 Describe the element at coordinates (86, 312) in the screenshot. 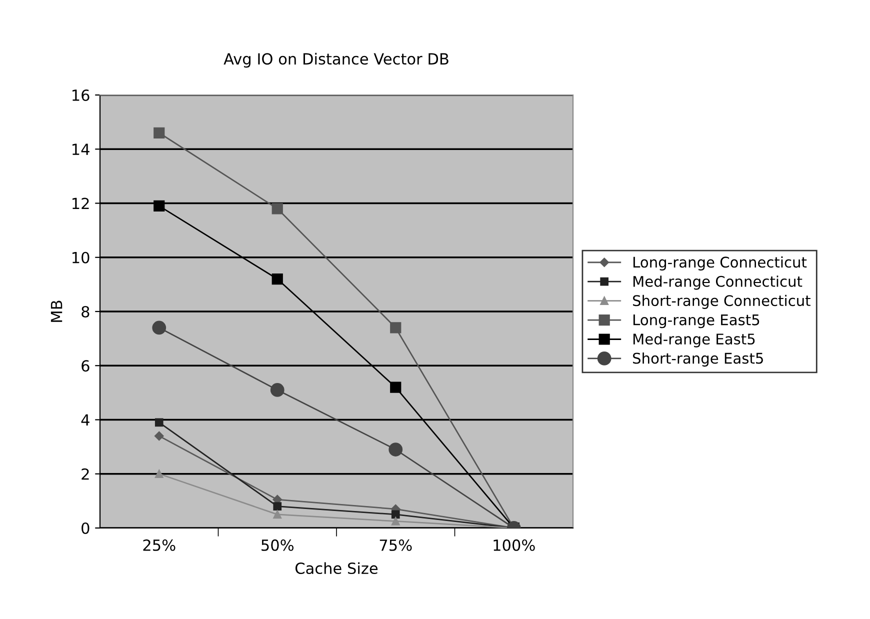

I see `y-tick-label: 8` at that location.